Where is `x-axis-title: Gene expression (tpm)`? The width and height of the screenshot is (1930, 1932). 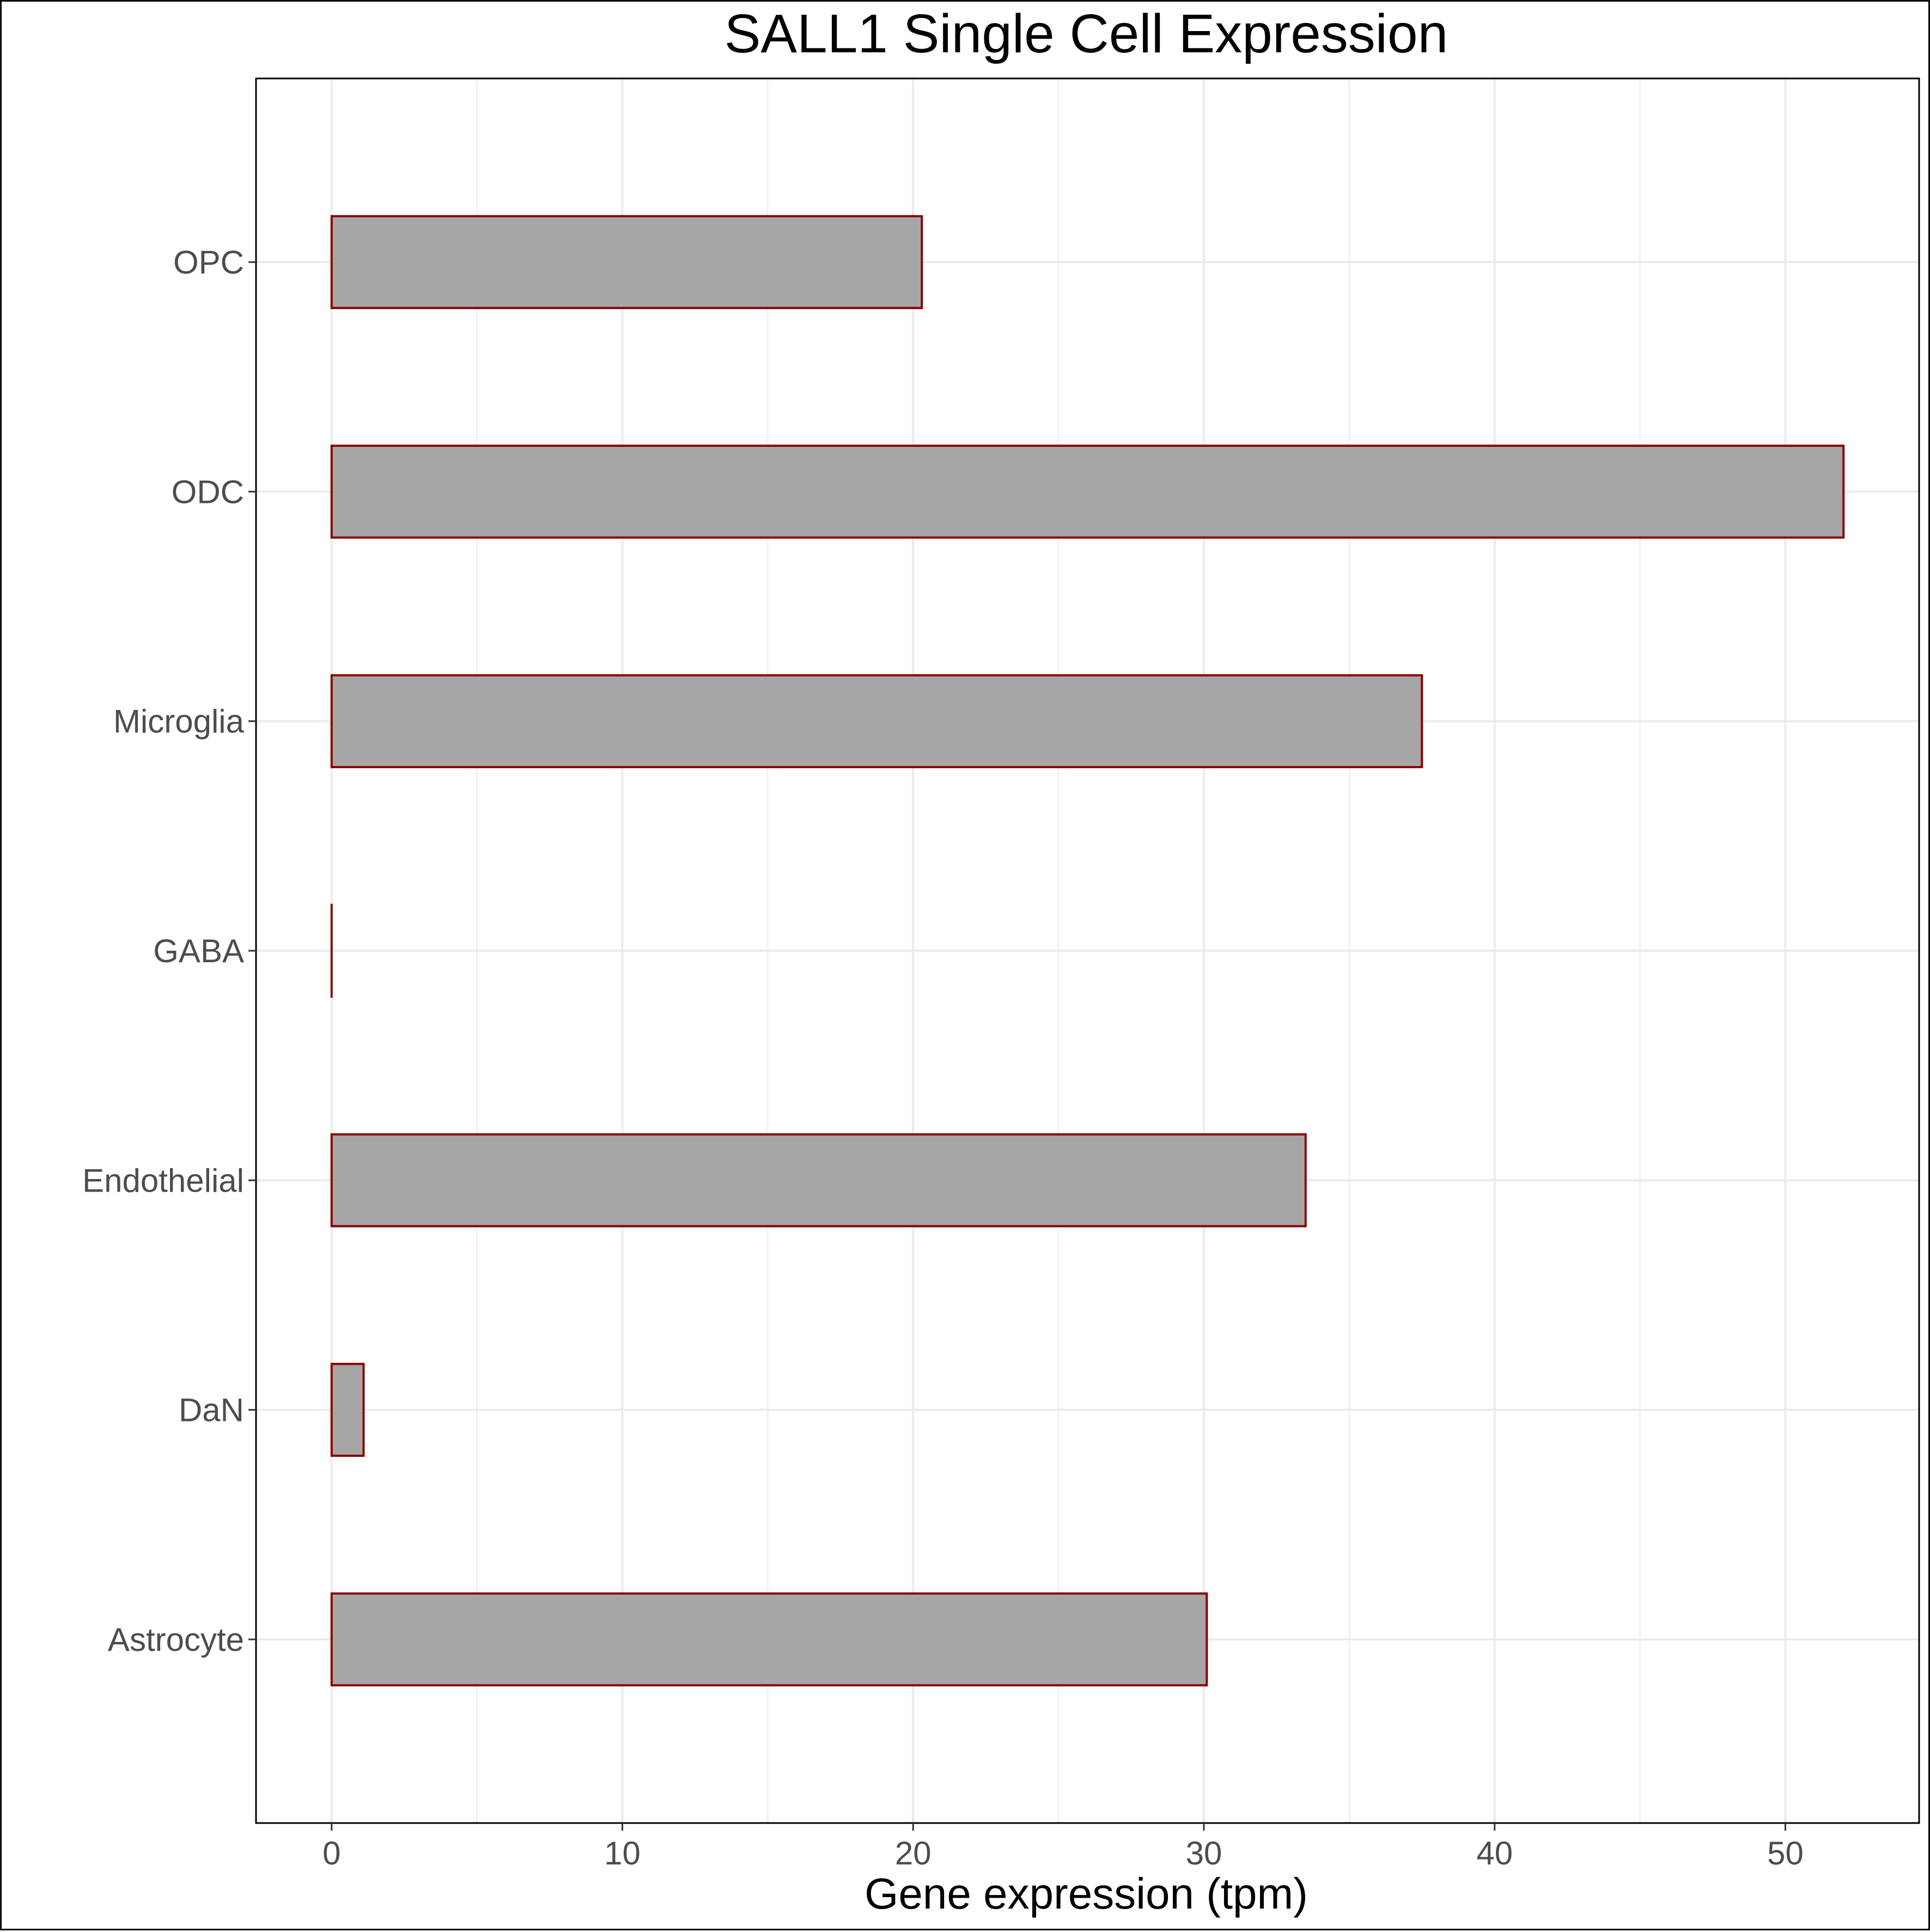 x-axis-title: Gene expression (tpm) is located at coordinates (1086, 1893).